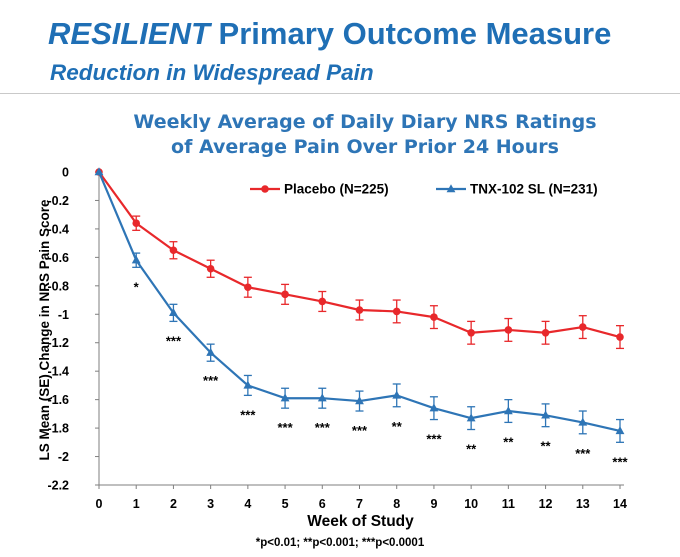  I want to click on y-axis-title: LS Mean (SE) Change in NRS Pain Score, so click(44, 330).